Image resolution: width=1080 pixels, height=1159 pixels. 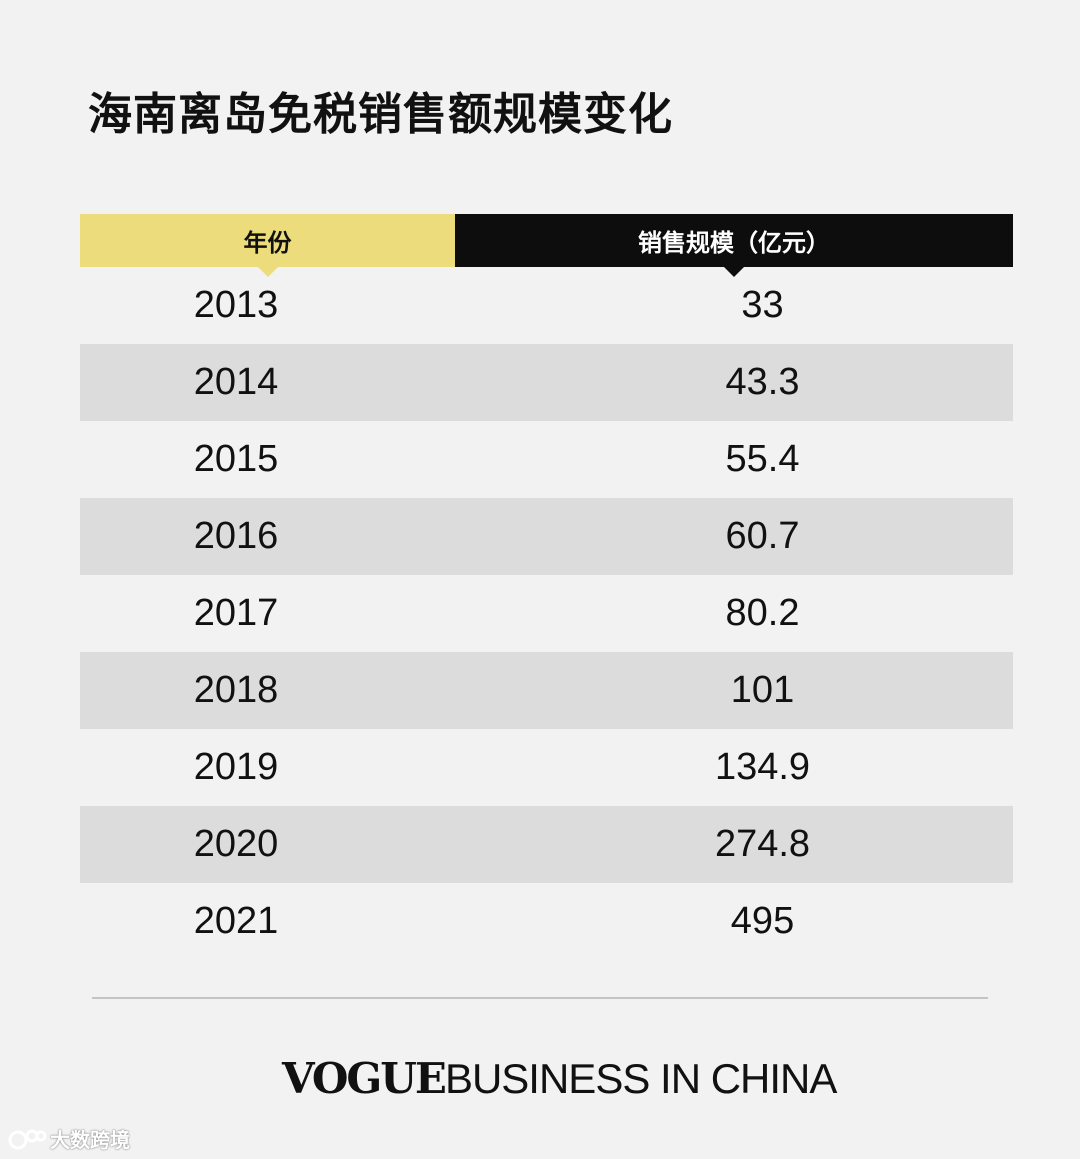 I want to click on brand-logo: VOGUEBUSINESS IN CHINA, so click(x=559, y=1078).